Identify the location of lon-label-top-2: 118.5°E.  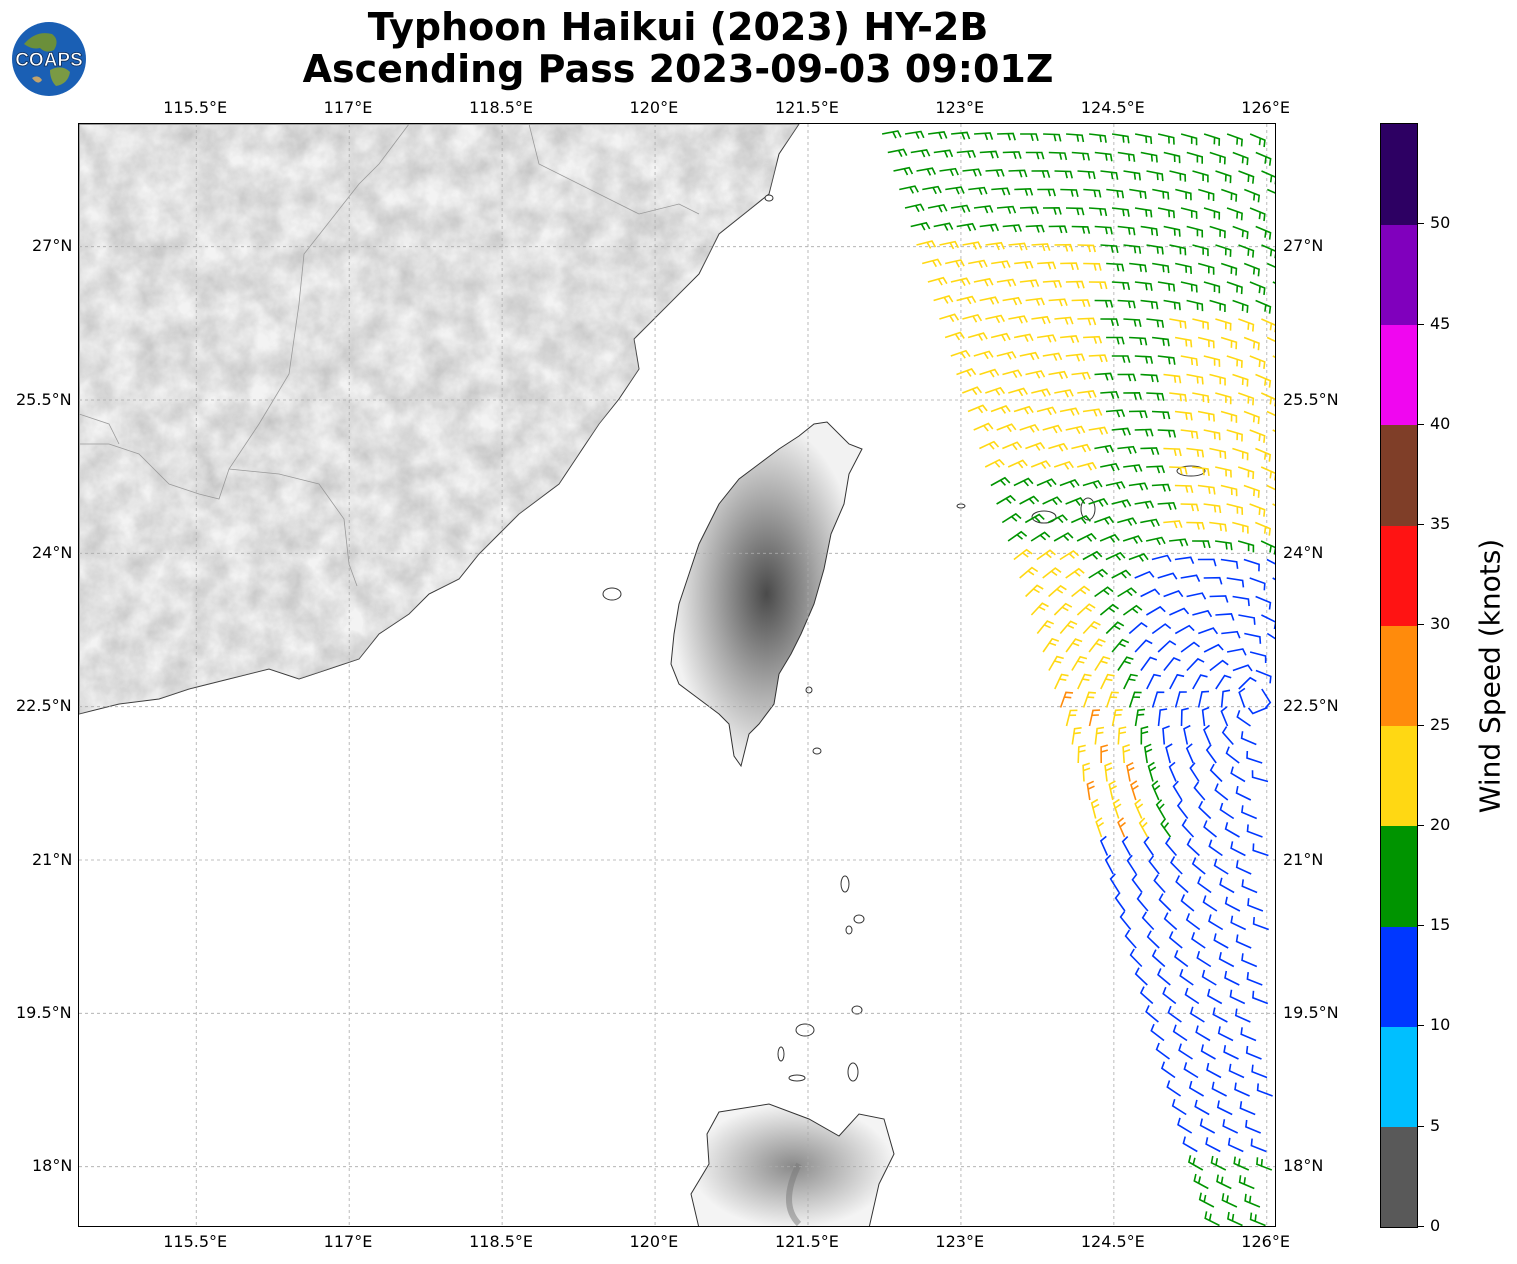
(501, 107).